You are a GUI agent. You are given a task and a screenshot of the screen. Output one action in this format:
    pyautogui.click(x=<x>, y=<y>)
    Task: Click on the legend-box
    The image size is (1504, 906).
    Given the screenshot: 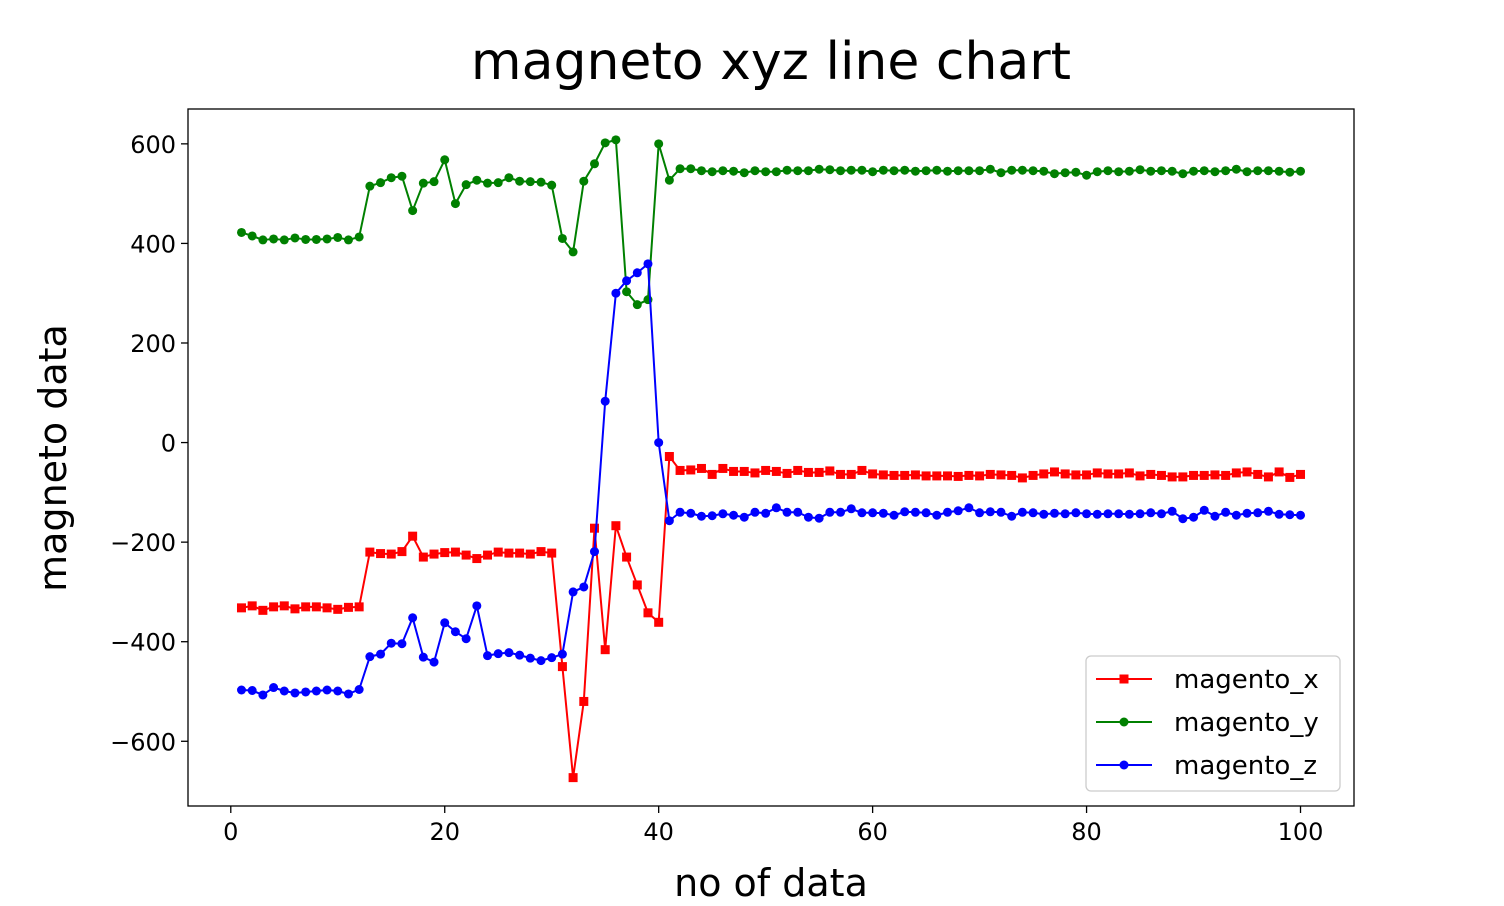 What is the action you would take?
    pyautogui.click(x=1213, y=723)
    